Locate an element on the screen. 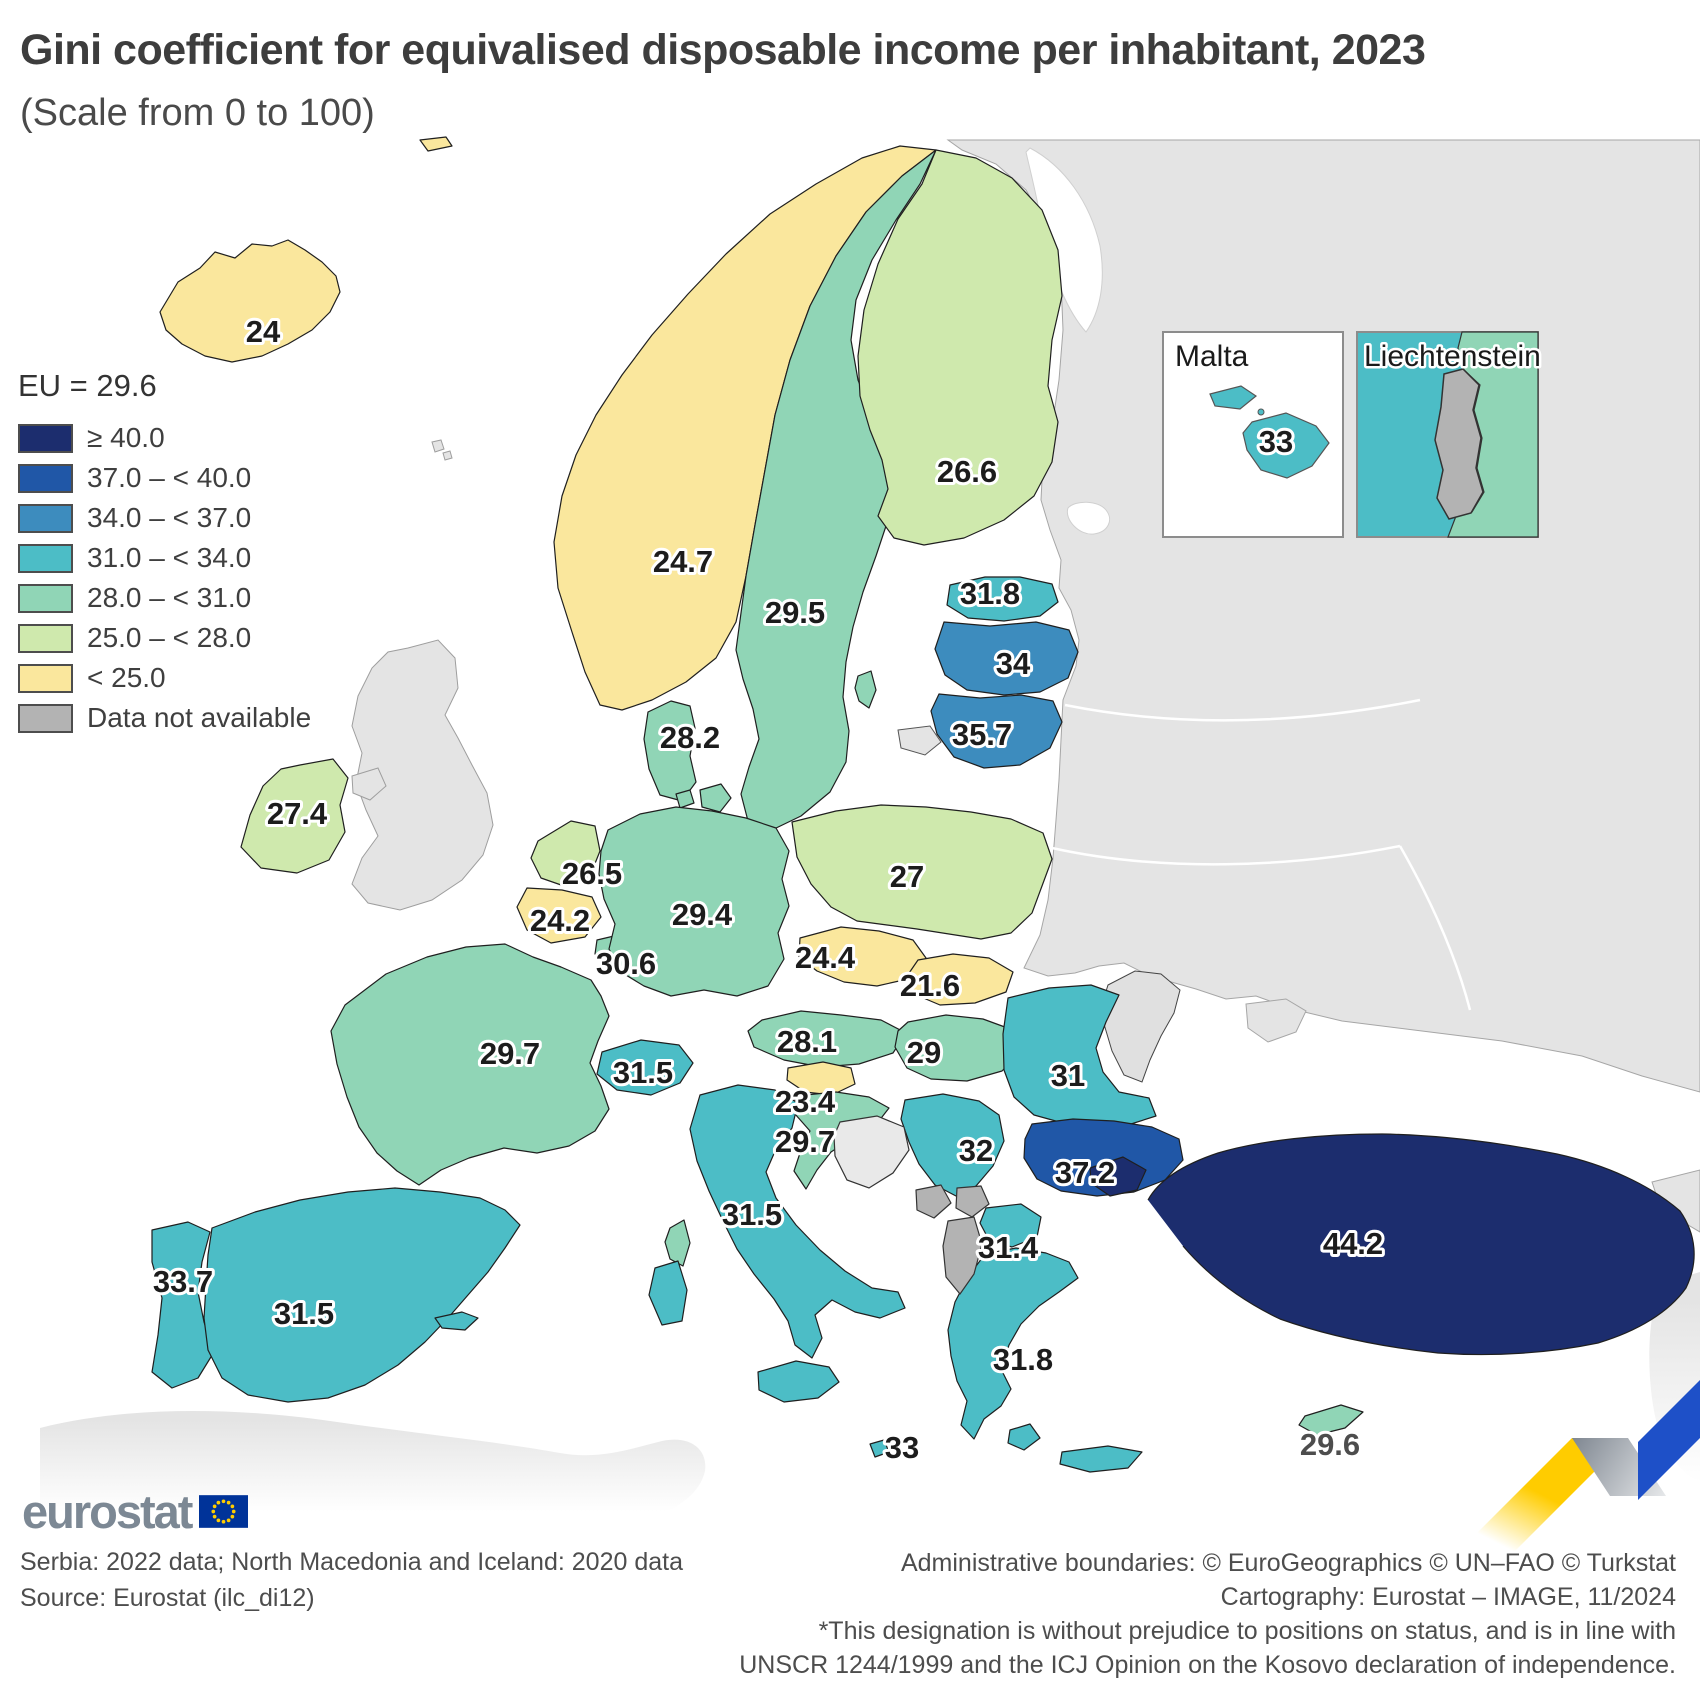  country-romania is located at coordinates (1079, 1056).